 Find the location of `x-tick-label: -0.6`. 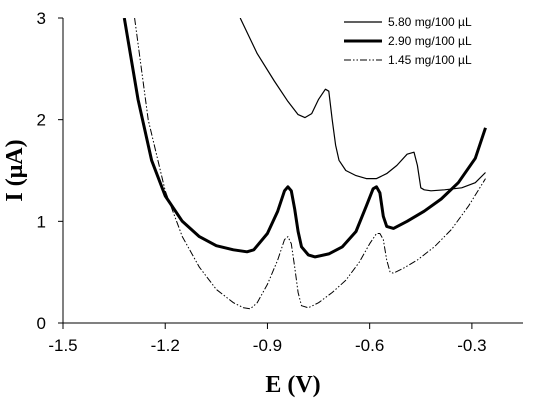

x-tick-label: -0.6 is located at coordinates (369, 345).